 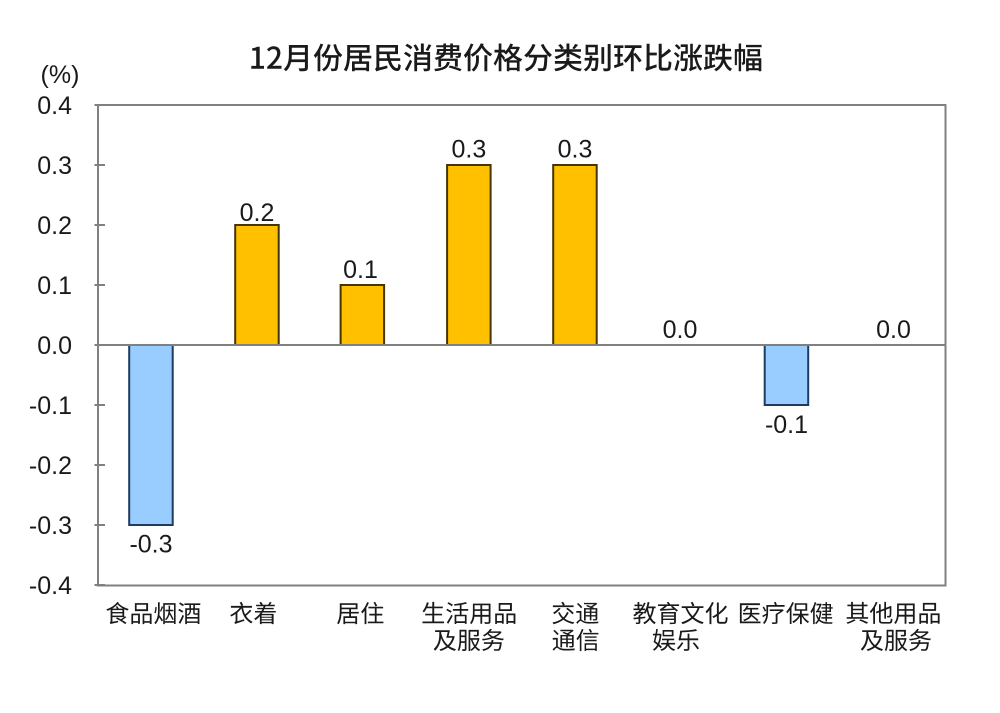 I want to click on svg-text: -0.4, so click(x=50, y=586).